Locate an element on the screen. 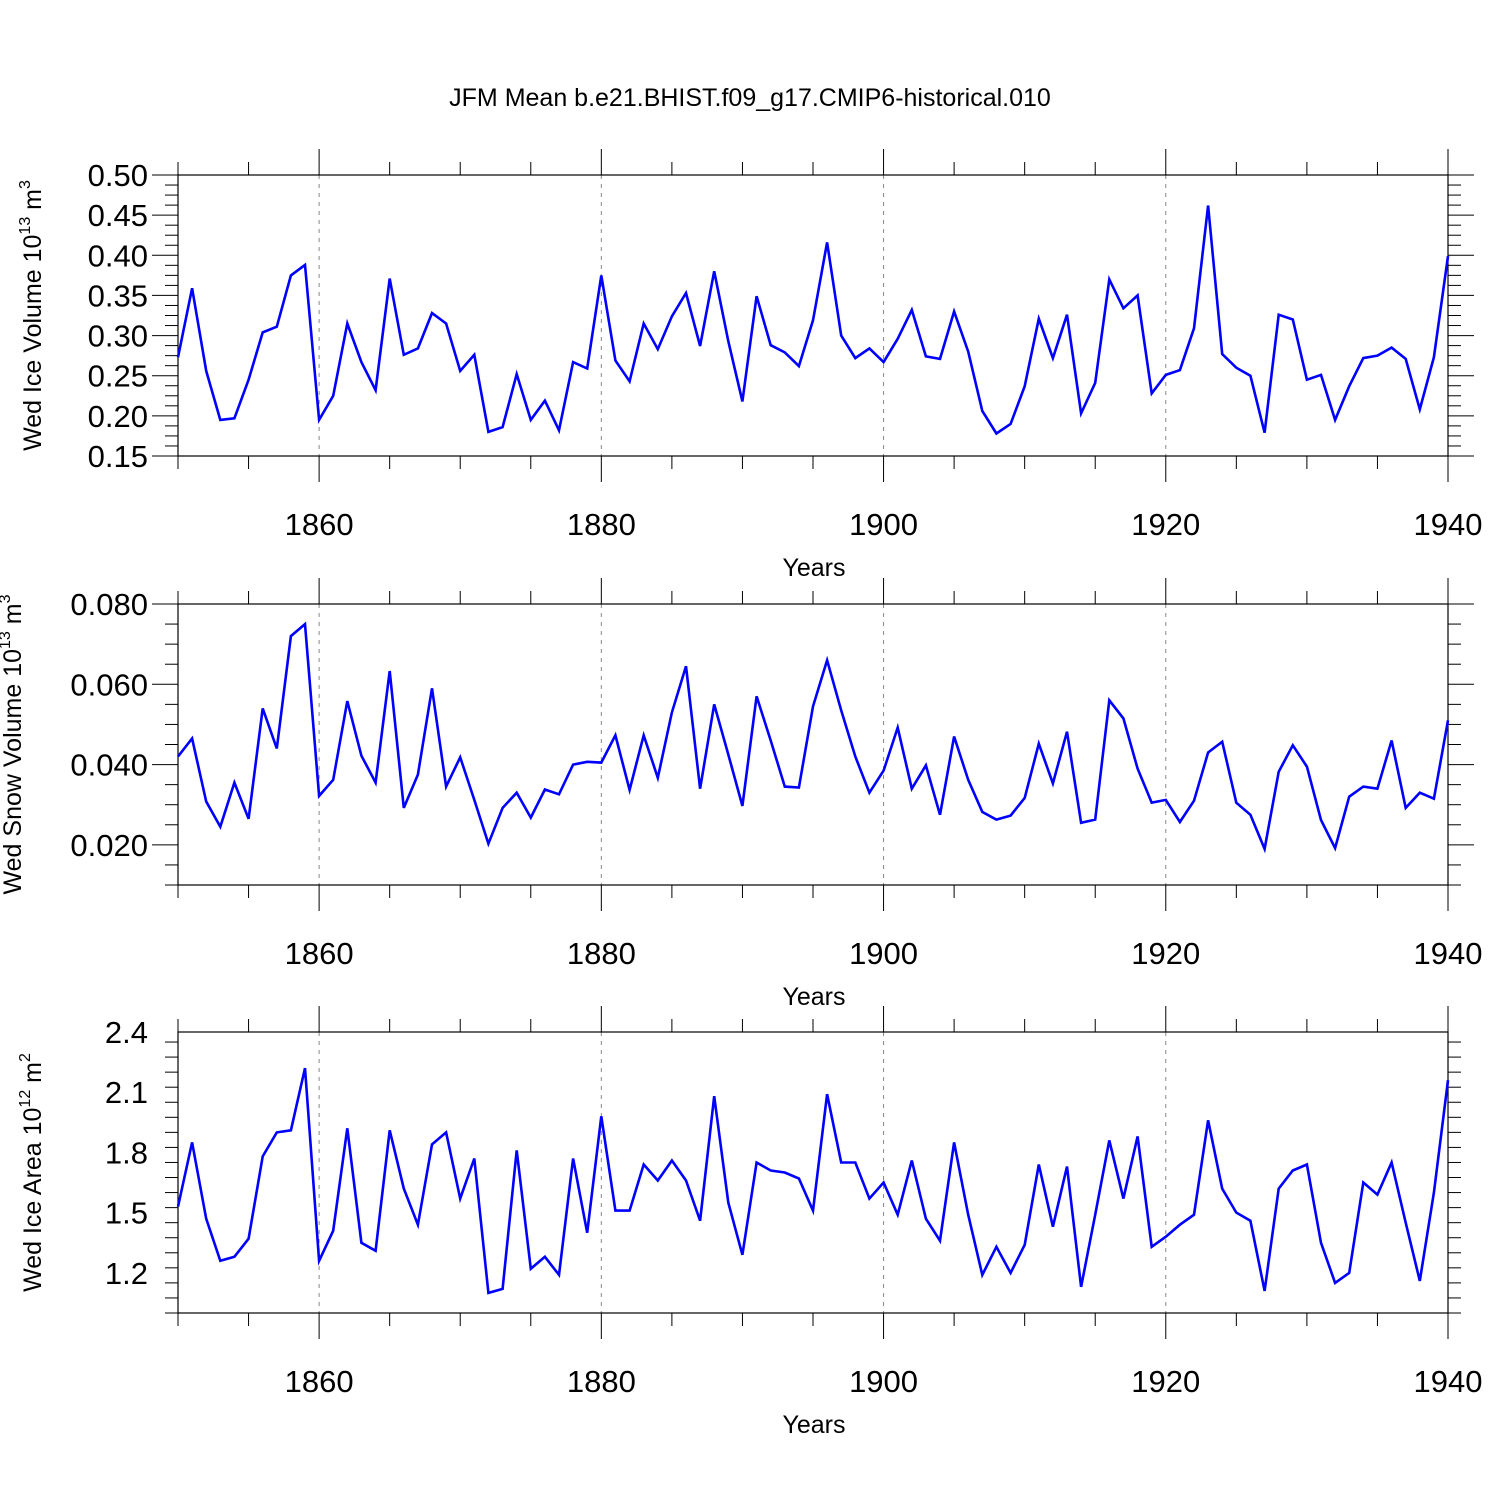 Image resolution: width=1500 pixels, height=1500 pixels. y-tick-label: 0.40 is located at coordinates (118, 255).